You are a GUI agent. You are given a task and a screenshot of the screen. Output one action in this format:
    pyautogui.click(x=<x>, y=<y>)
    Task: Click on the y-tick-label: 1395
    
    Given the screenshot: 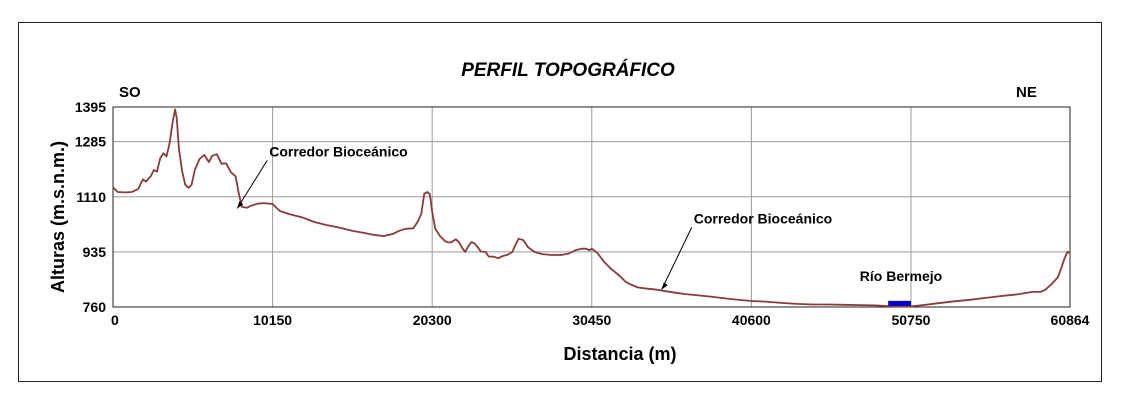 What is the action you would take?
    pyautogui.click(x=90, y=107)
    